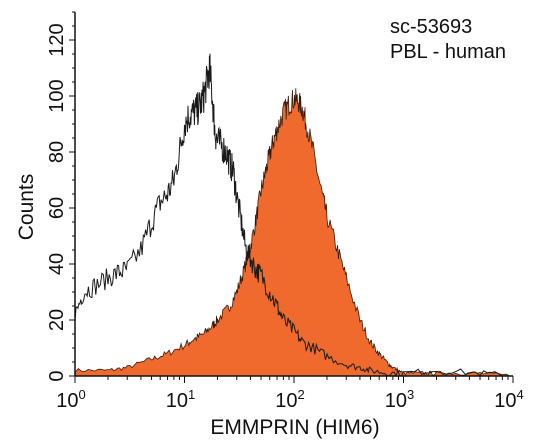 The image size is (544, 446). I want to click on y-tick-label: 120, so click(57, 39).